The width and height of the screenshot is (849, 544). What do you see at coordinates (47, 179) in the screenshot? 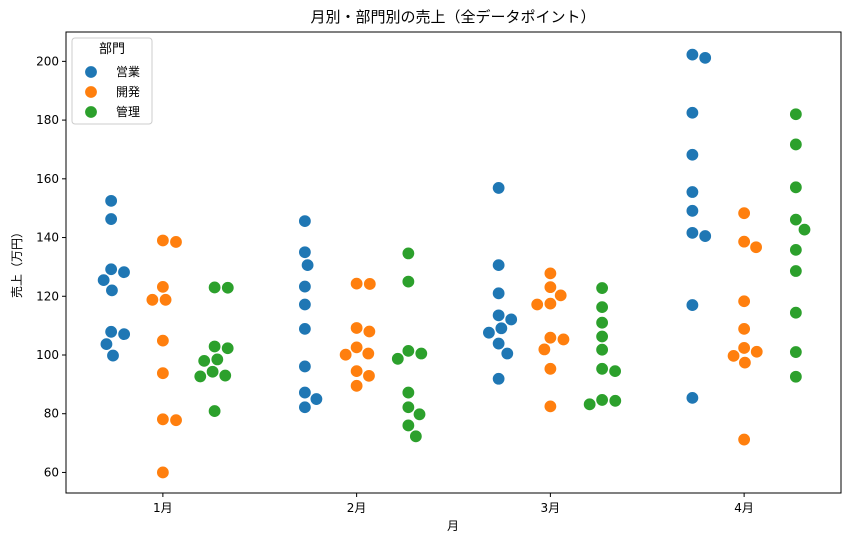
I see `y-tick-label: 160` at bounding box center [47, 179].